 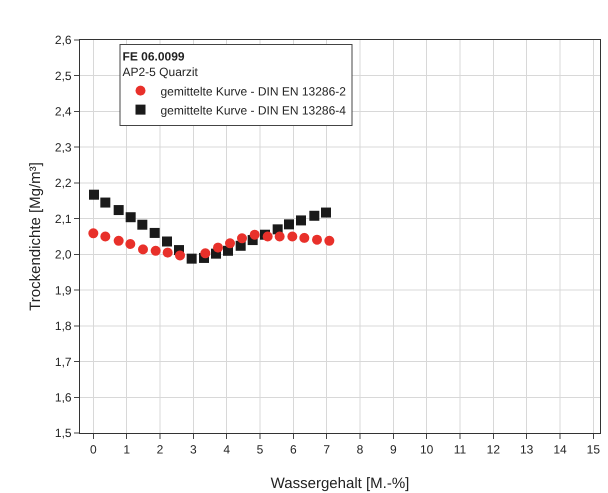 What do you see at coordinates (253, 110) in the screenshot?
I see `legend-label: gemittelte Kurve - DIN EN 13286-4` at bounding box center [253, 110].